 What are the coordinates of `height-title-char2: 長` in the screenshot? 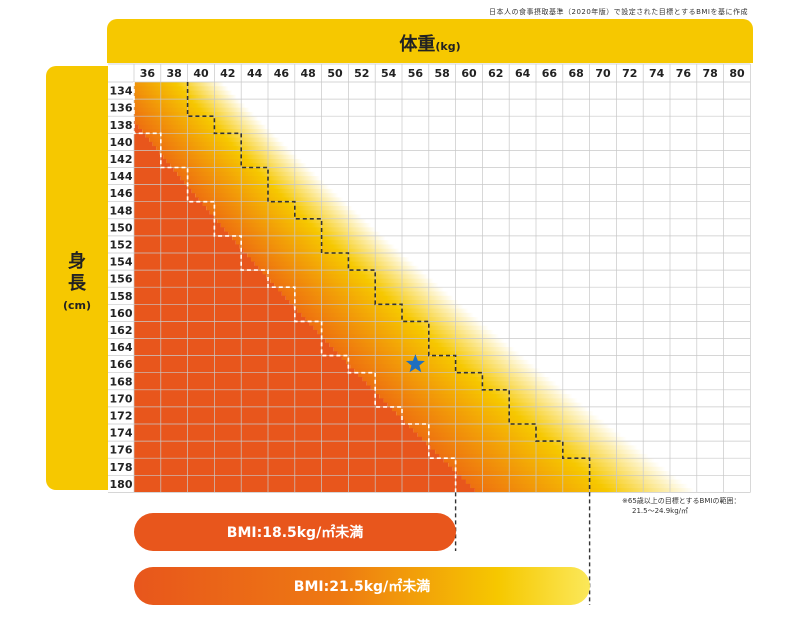 It's located at (77, 283).